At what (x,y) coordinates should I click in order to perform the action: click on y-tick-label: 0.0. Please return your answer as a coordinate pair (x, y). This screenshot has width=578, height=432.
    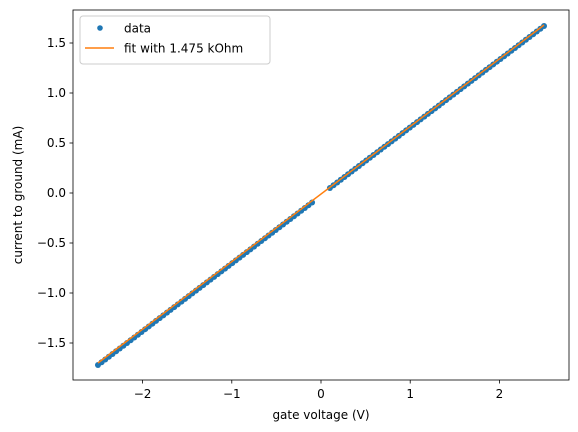
    Looking at the image, I should click on (56, 193).